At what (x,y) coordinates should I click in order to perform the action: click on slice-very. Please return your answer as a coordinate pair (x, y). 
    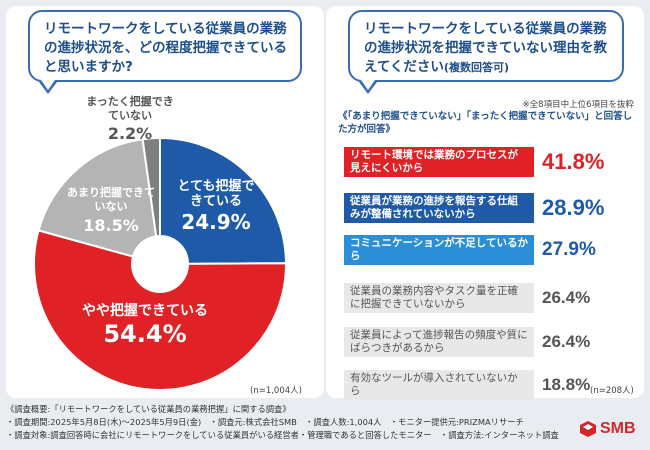
    Looking at the image, I should click on (223, 200).